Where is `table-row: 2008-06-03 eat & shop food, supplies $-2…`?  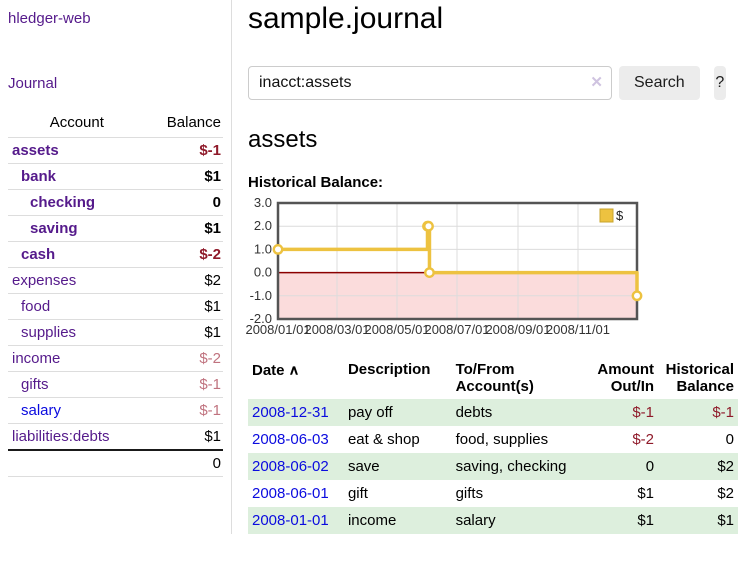
table-row: 2008-06-03 eat & shop food, supplies $-2… is located at coordinates (493, 439).